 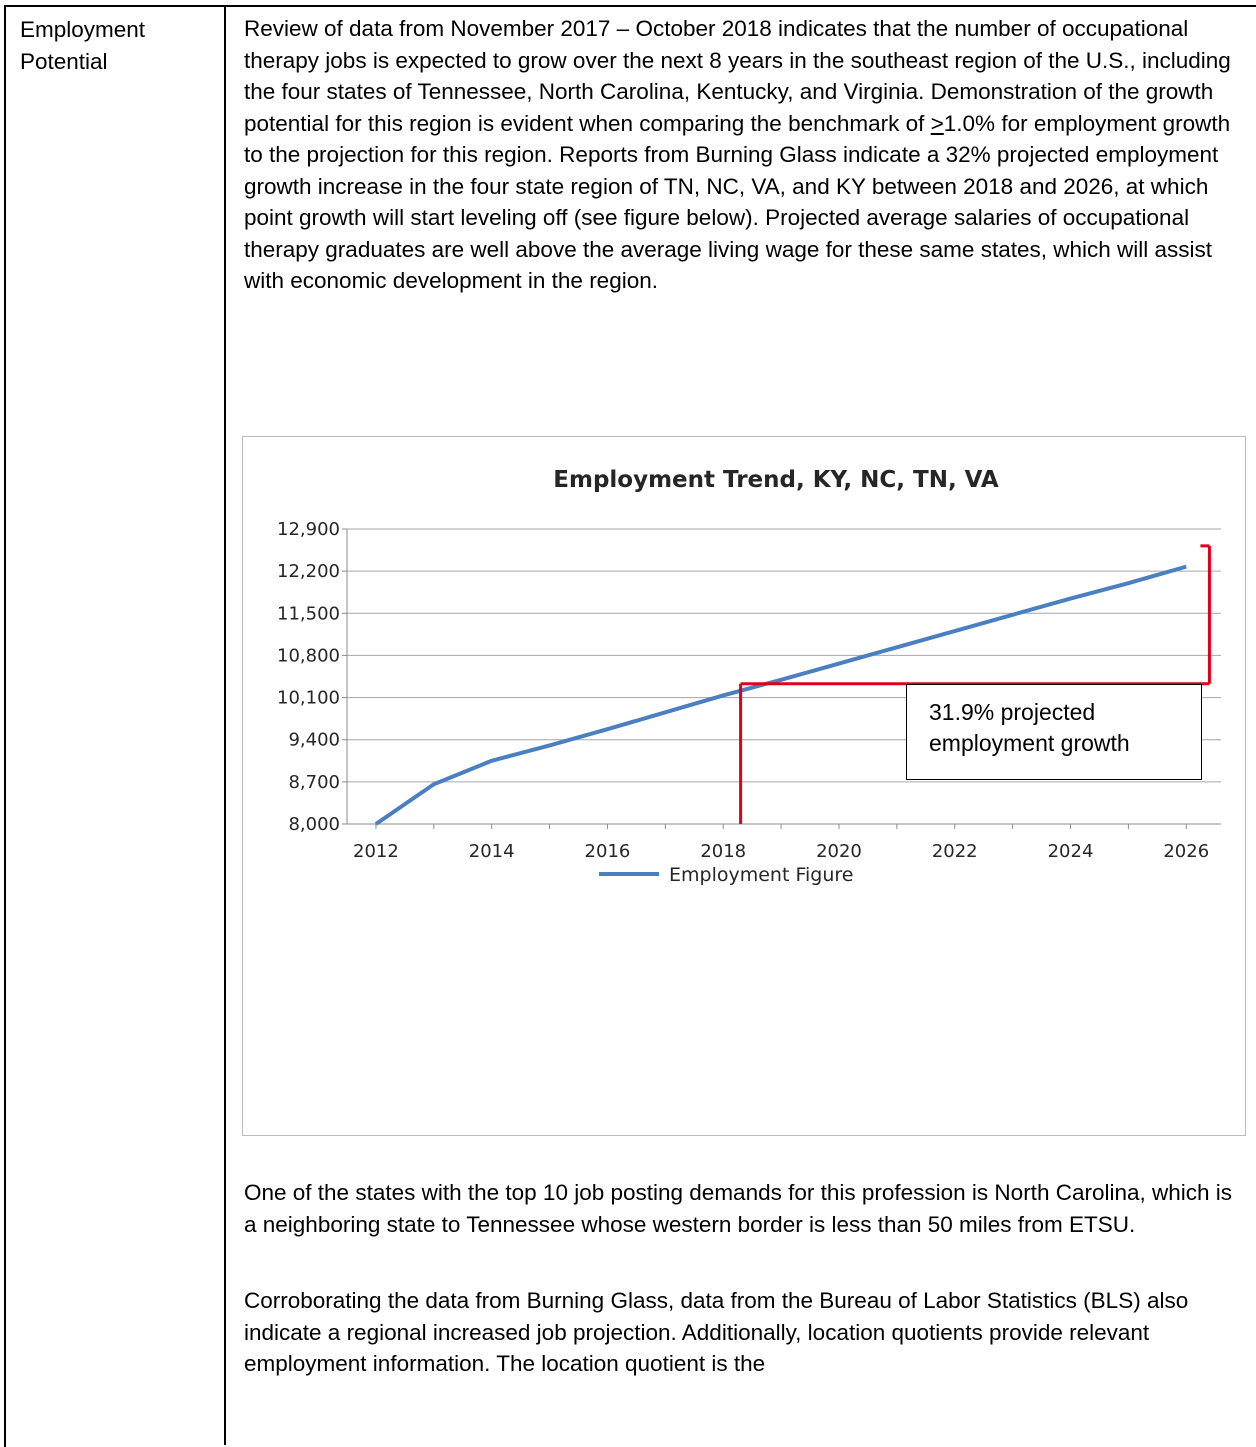 I want to click on y-tick-label: 8,700, so click(x=314, y=782).